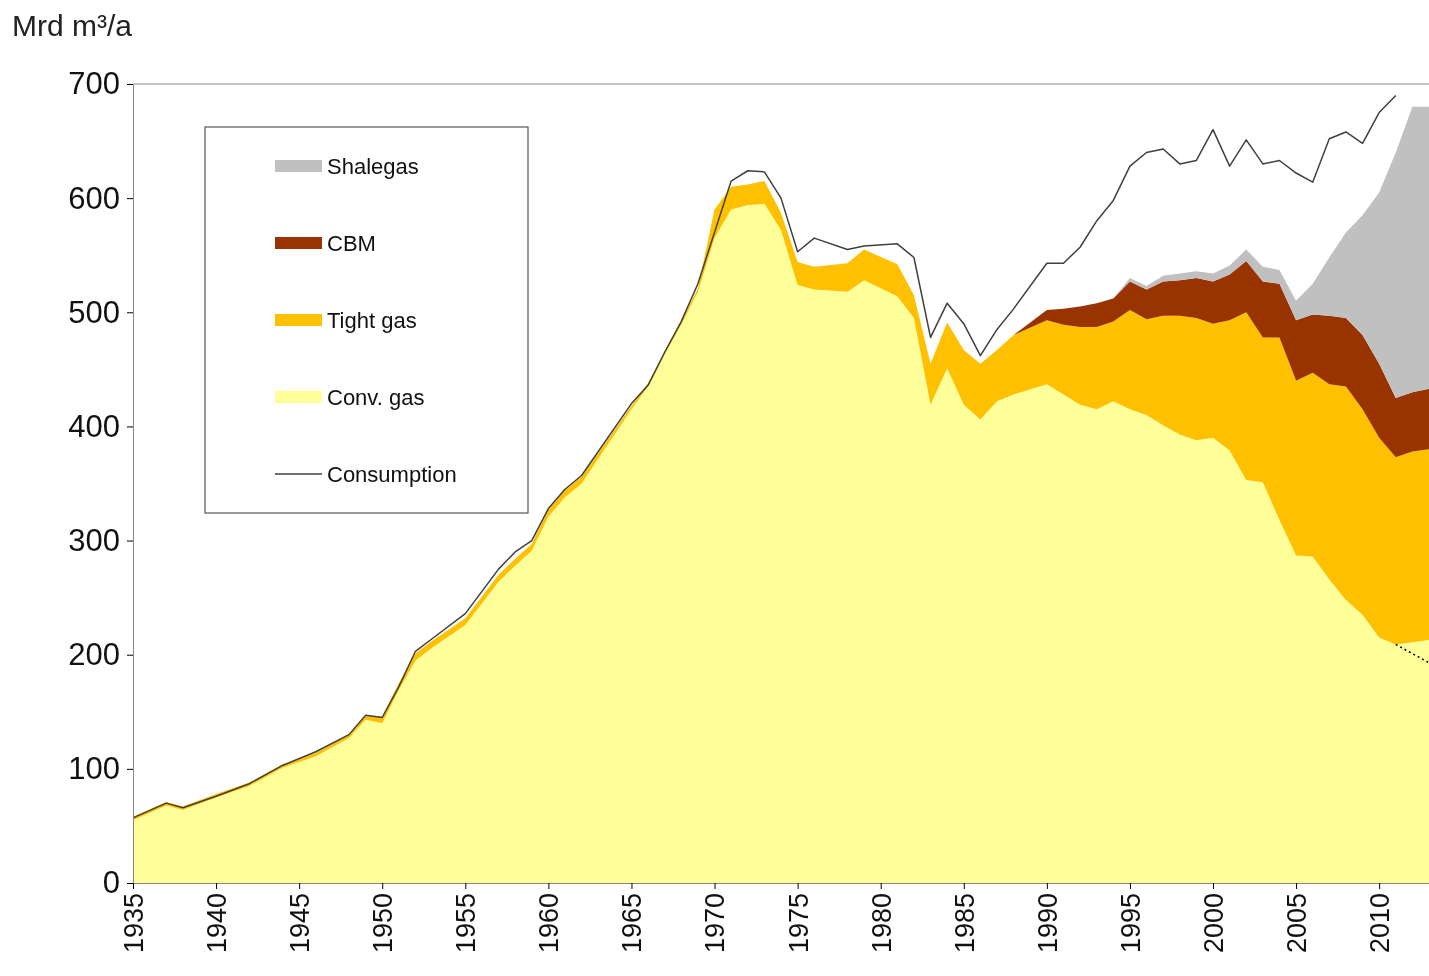 The height and width of the screenshot is (976, 1429). Describe the element at coordinates (466, 923) in the screenshot. I see `x-tick-label: 1955` at that location.